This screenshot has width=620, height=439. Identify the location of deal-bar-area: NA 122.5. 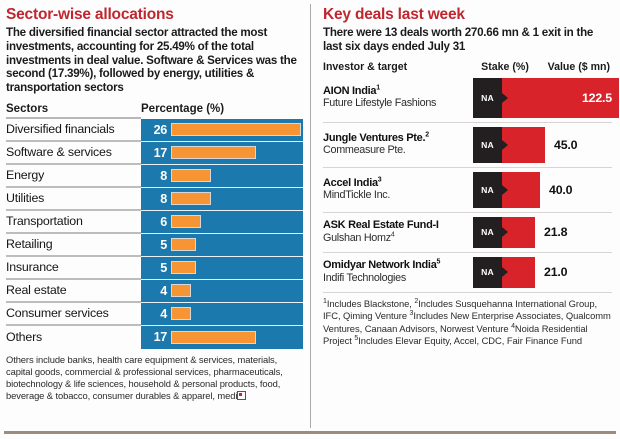
(546, 97).